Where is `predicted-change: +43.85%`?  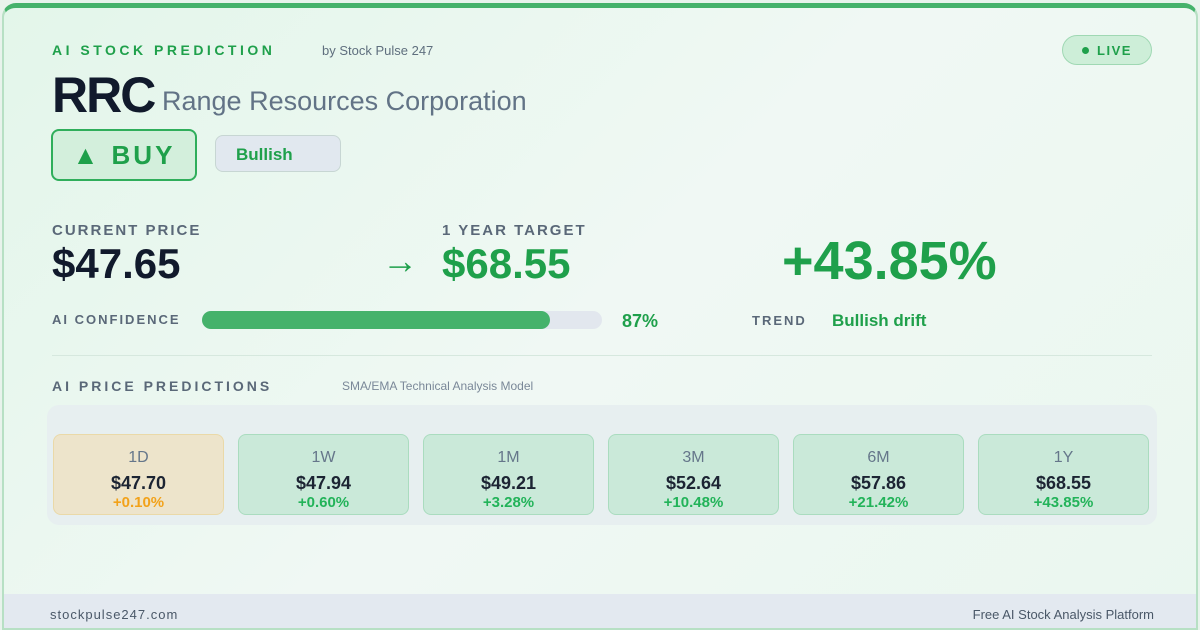 predicted-change: +43.85% is located at coordinates (1063, 502).